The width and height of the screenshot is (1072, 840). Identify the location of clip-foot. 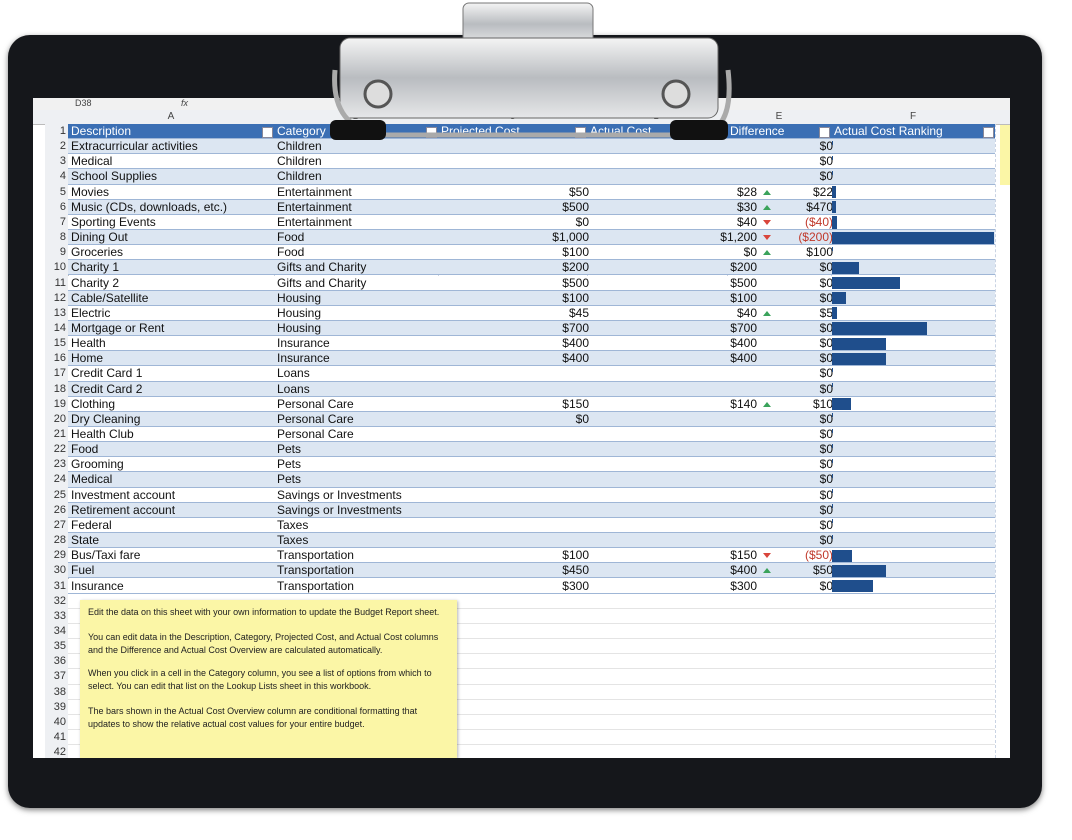
(358, 130).